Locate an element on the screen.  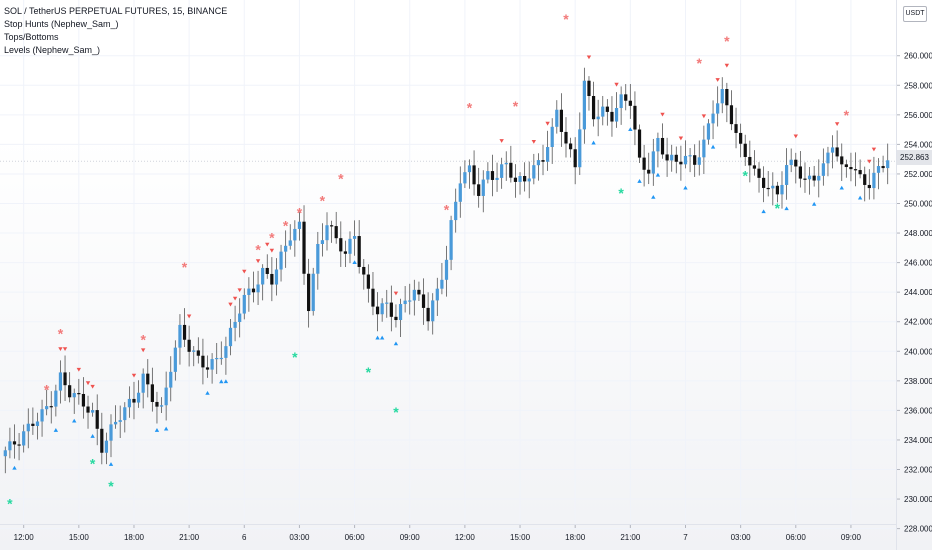
indicator-tops-bottoms: Tops/Bottoms is located at coordinates (31, 37).